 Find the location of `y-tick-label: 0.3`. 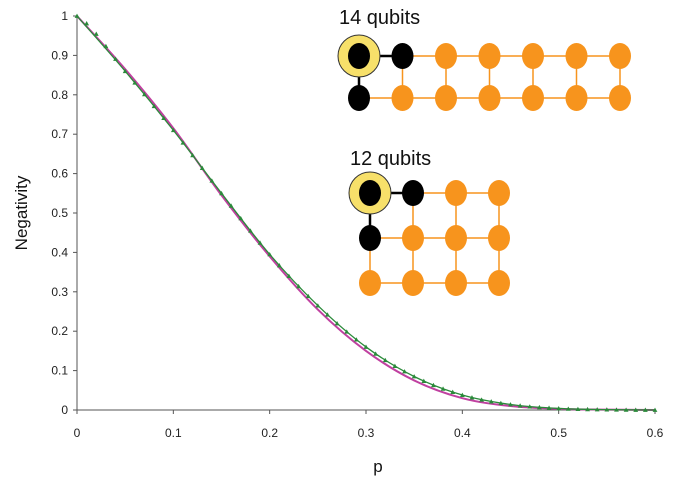

y-tick-label: 0.3 is located at coordinates (59, 292).